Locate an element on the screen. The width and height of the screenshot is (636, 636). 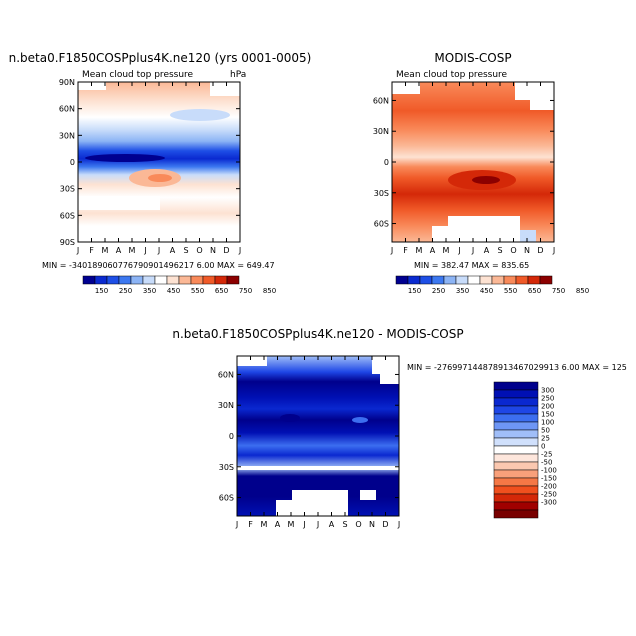
x-tick-label: S is located at coordinates (344, 524).